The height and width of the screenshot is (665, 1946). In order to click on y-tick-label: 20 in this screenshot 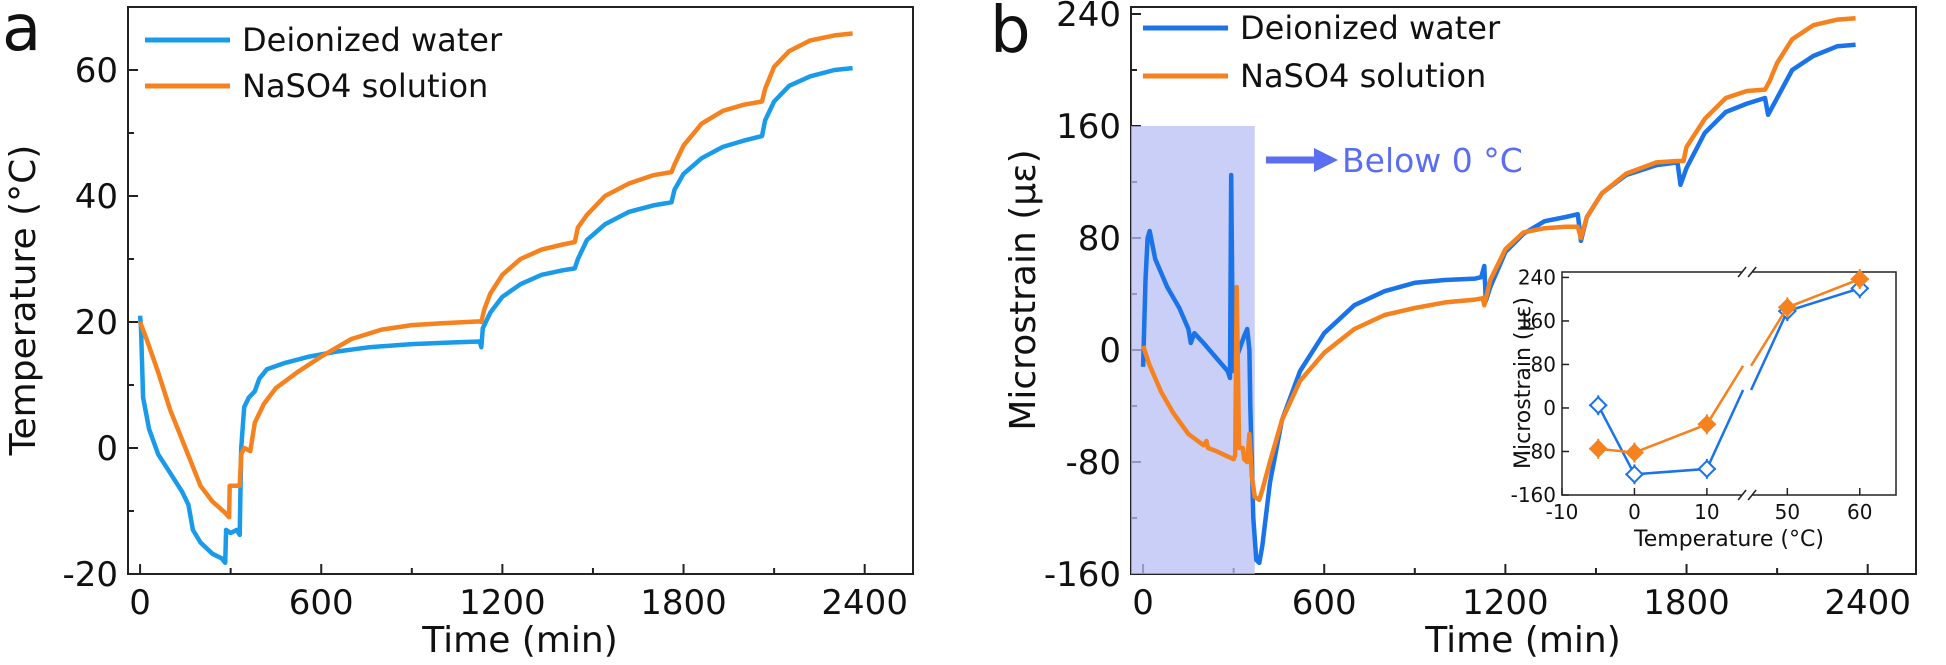, I will do `click(96, 323)`.